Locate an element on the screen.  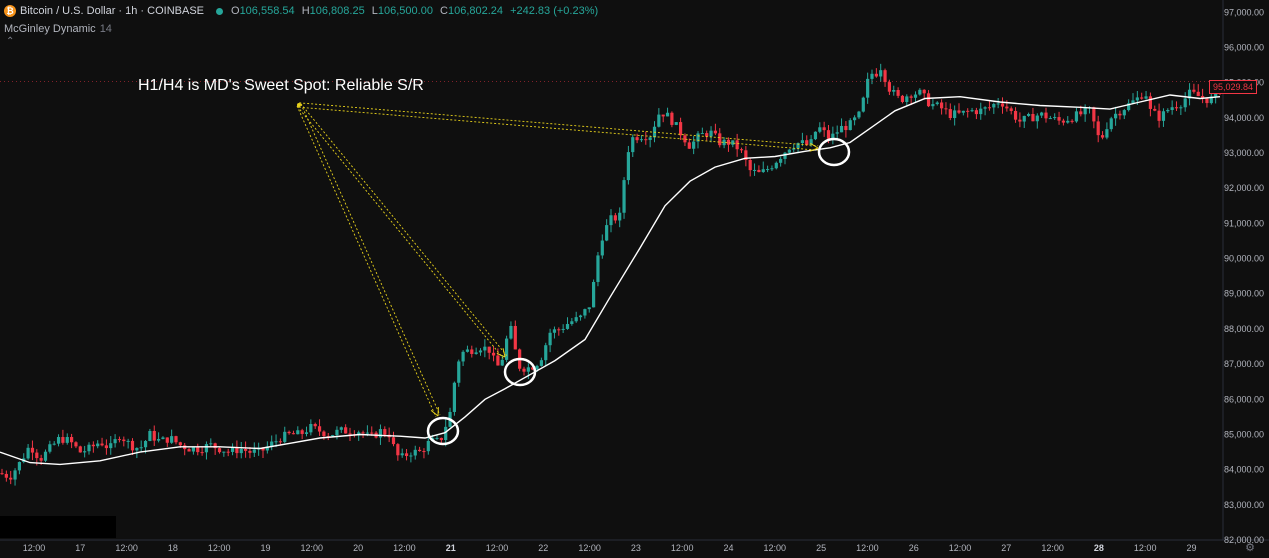
x-tick-label: 26 is located at coordinates (914, 548).